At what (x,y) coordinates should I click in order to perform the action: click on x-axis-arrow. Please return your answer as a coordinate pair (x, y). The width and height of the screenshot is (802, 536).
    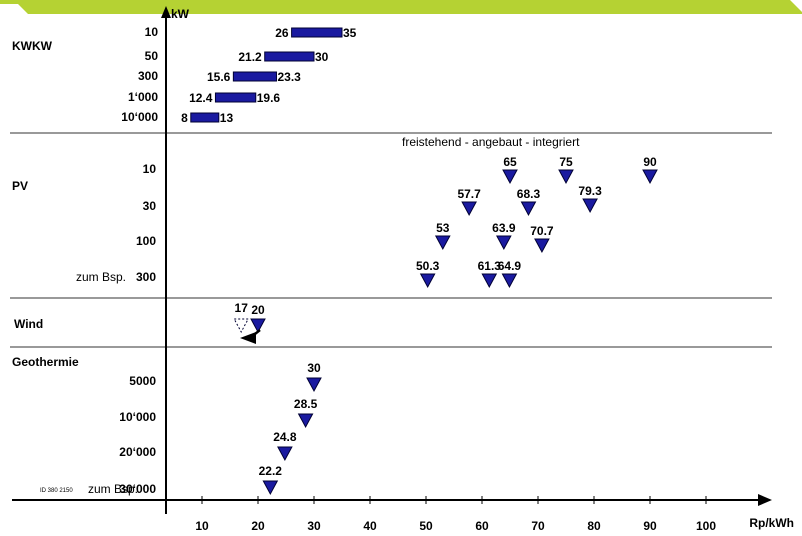
    Looking at the image, I should click on (765, 500).